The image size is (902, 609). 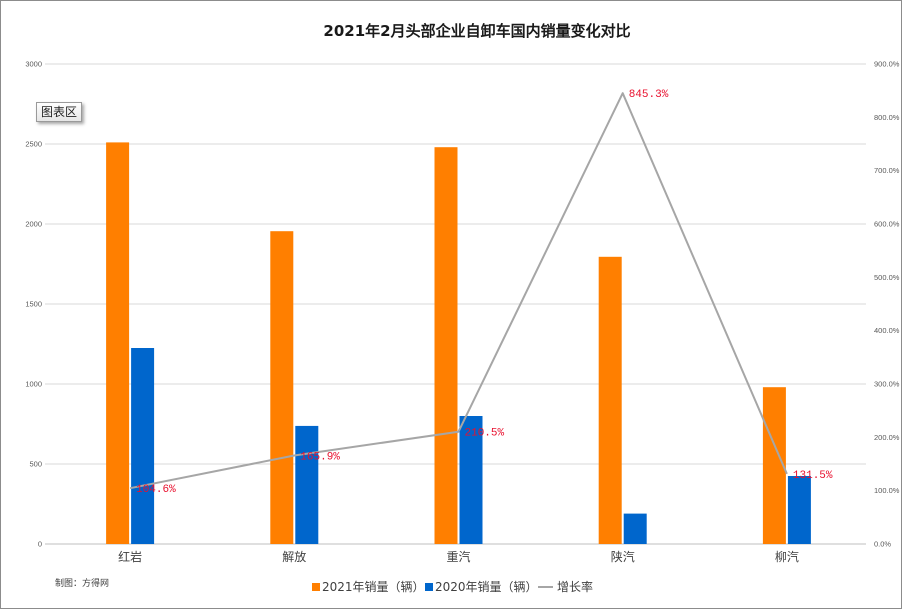 I want to click on y-right-tick-label: 400.0%, so click(x=887, y=330).